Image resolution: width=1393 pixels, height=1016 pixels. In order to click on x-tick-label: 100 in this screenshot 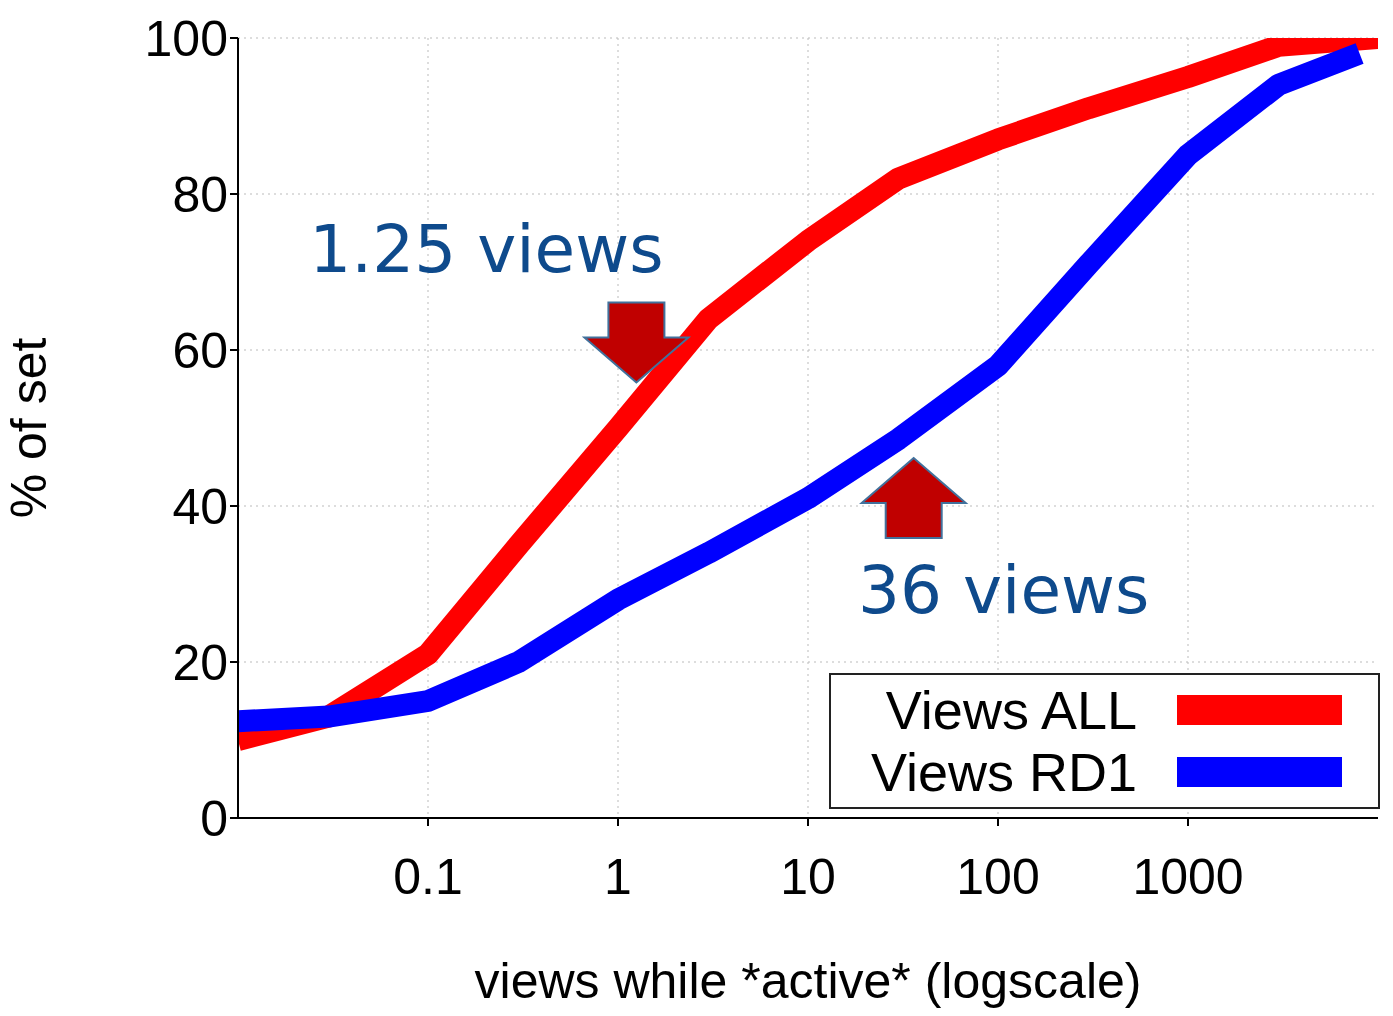, I will do `click(998, 876)`.